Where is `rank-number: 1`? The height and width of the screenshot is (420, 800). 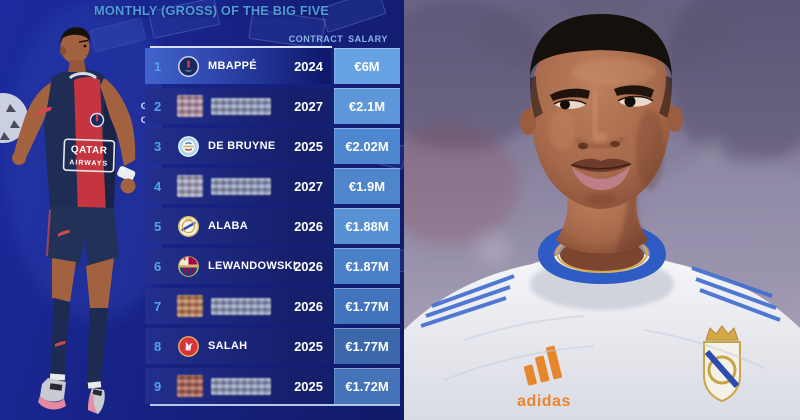
rank-number: 1 is located at coordinates (158, 66).